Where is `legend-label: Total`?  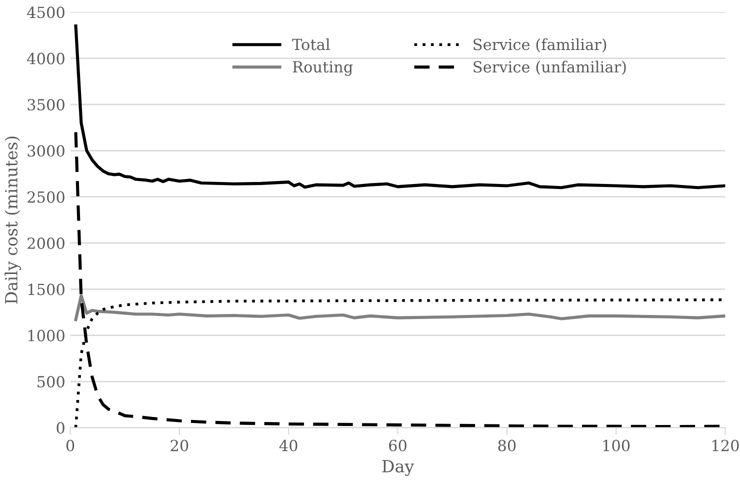 legend-label: Total is located at coordinates (311, 44).